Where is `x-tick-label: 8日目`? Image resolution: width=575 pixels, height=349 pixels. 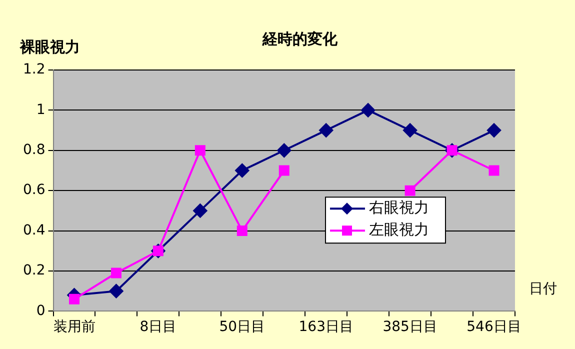
x-tick-label: 8日目 is located at coordinates (158, 327).